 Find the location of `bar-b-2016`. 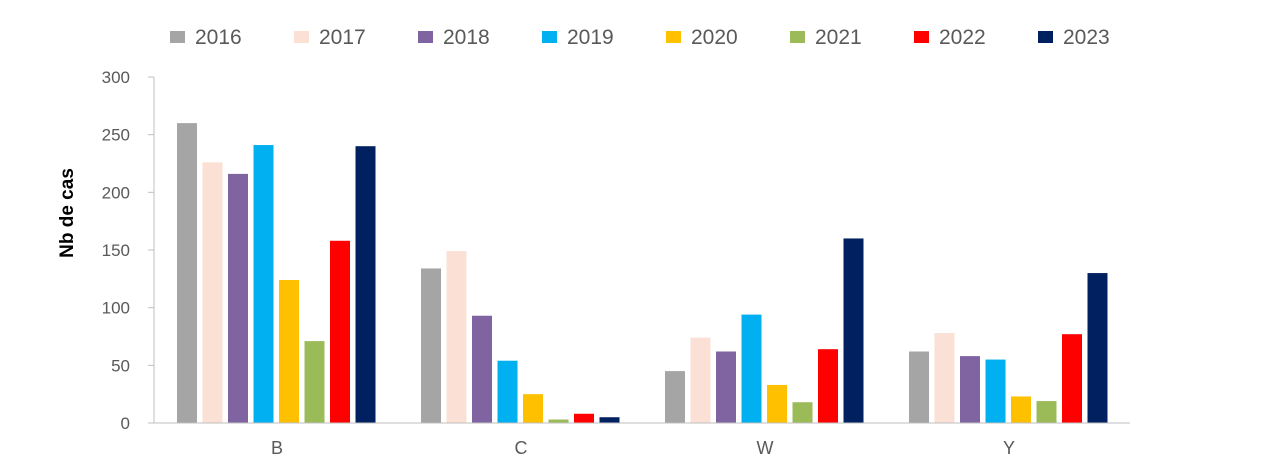

bar-b-2016 is located at coordinates (187, 273).